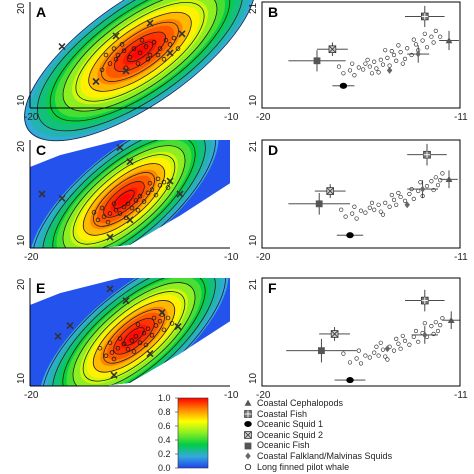 Image resolution: width=474 pixels, height=474 pixels. I want to click on density-field, so click(130, 194).